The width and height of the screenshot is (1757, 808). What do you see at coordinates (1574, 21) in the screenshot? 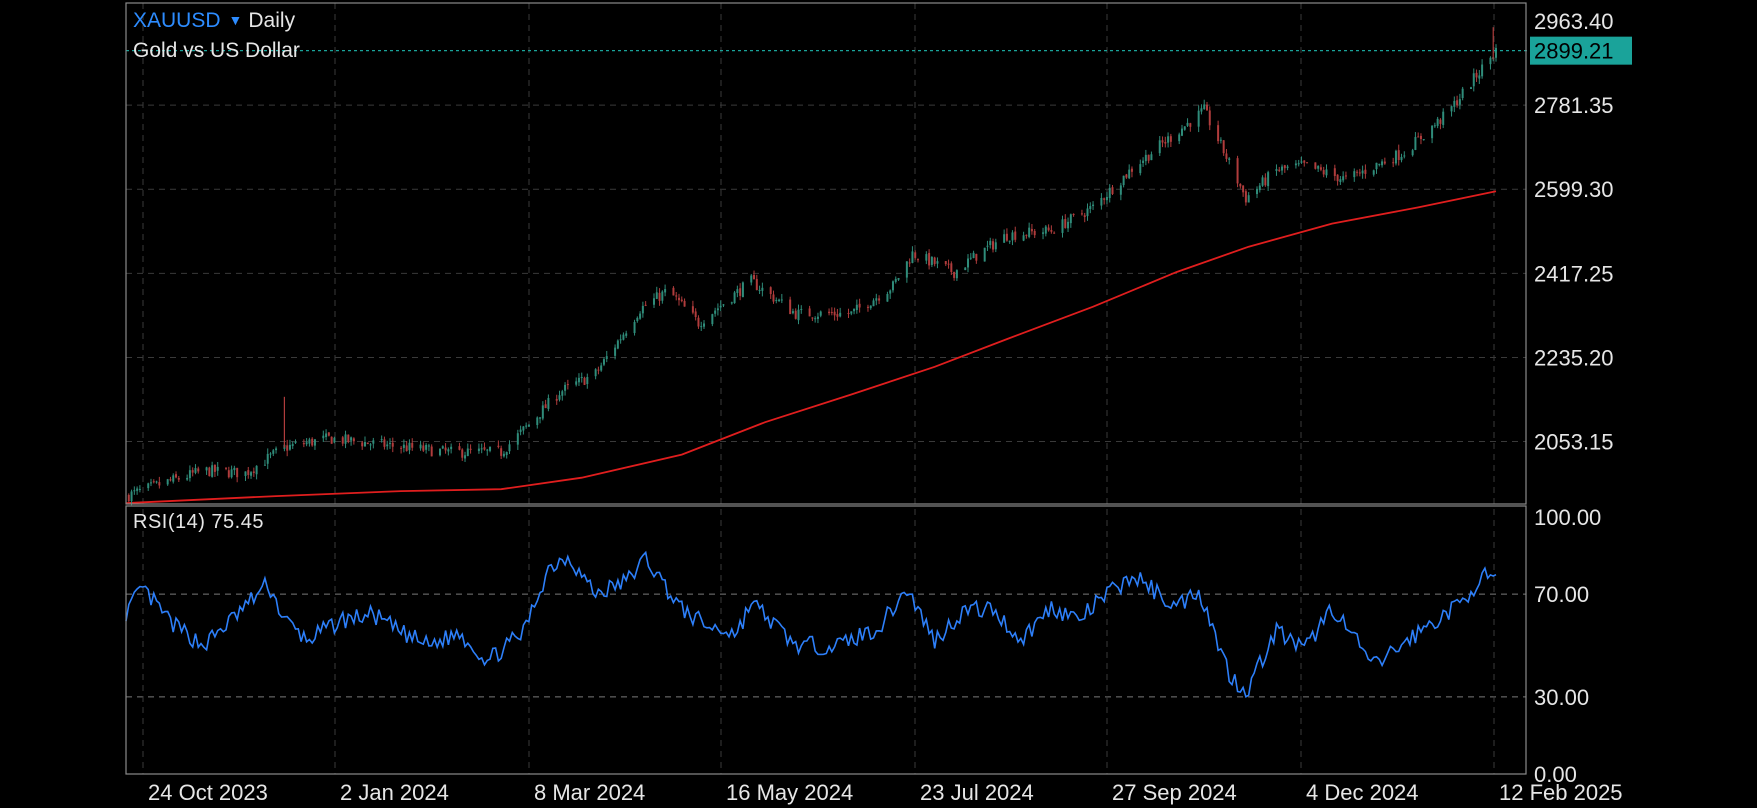
I see `price-axis-label: 2963.40` at bounding box center [1574, 21].